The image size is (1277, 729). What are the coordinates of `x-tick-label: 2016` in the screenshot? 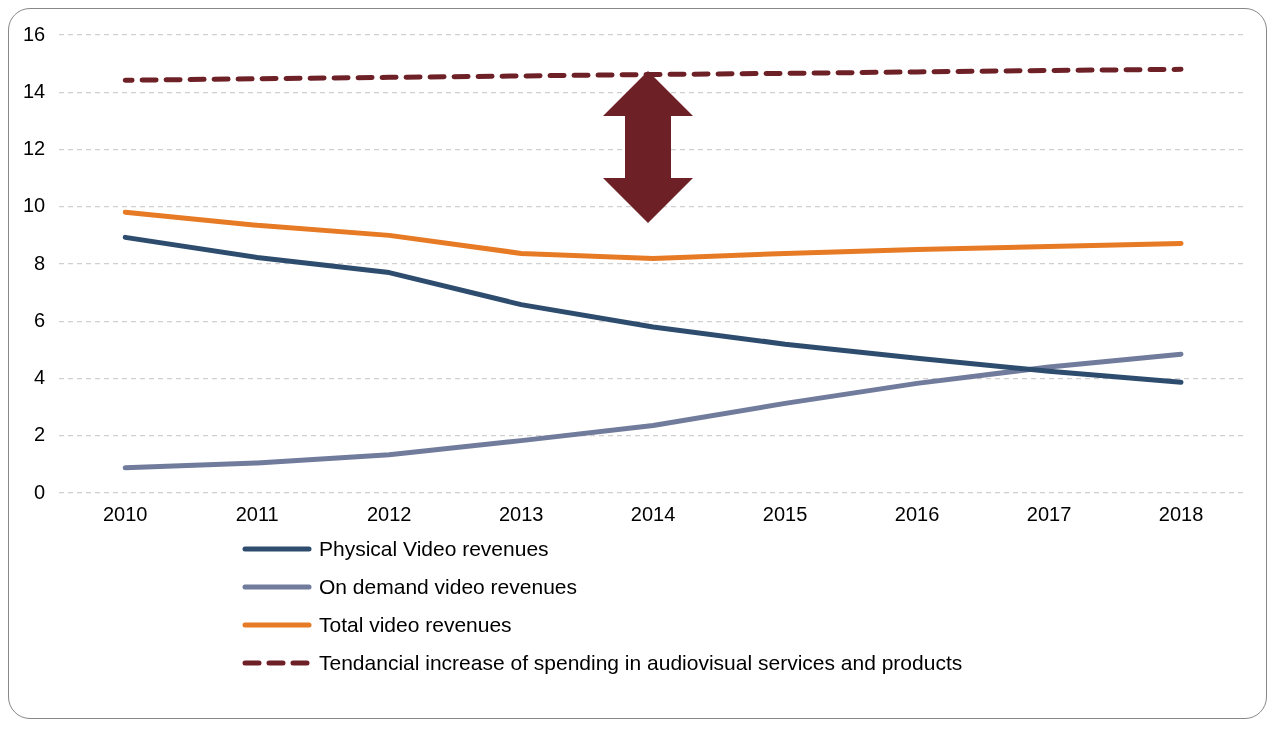 It's located at (917, 513).